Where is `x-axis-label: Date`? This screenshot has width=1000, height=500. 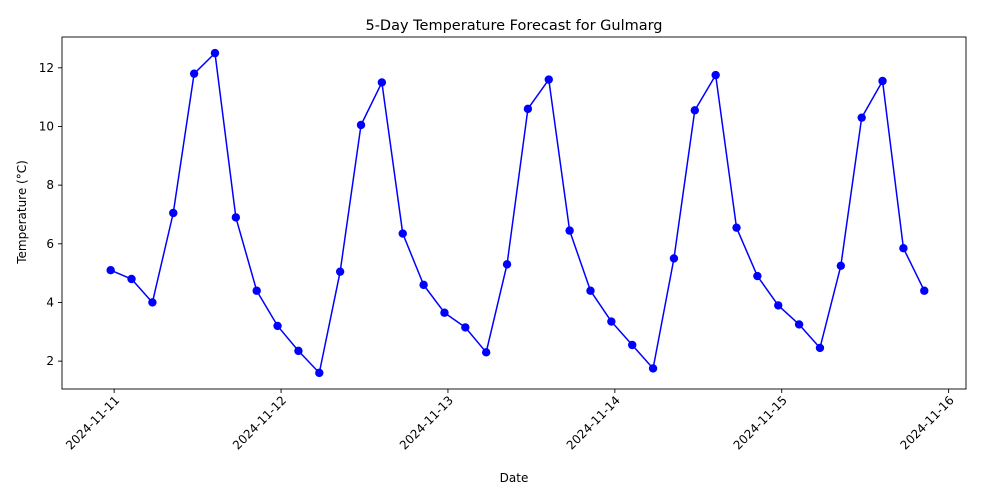
x-axis-label: Date is located at coordinates (514, 478).